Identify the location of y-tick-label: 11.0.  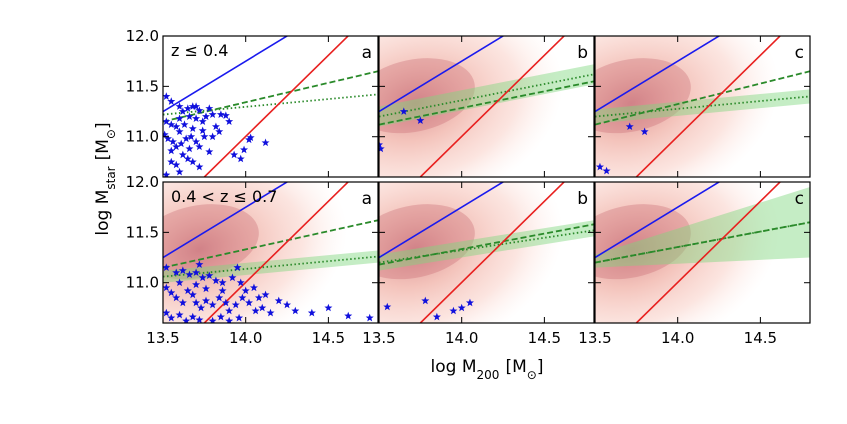
(142, 137).